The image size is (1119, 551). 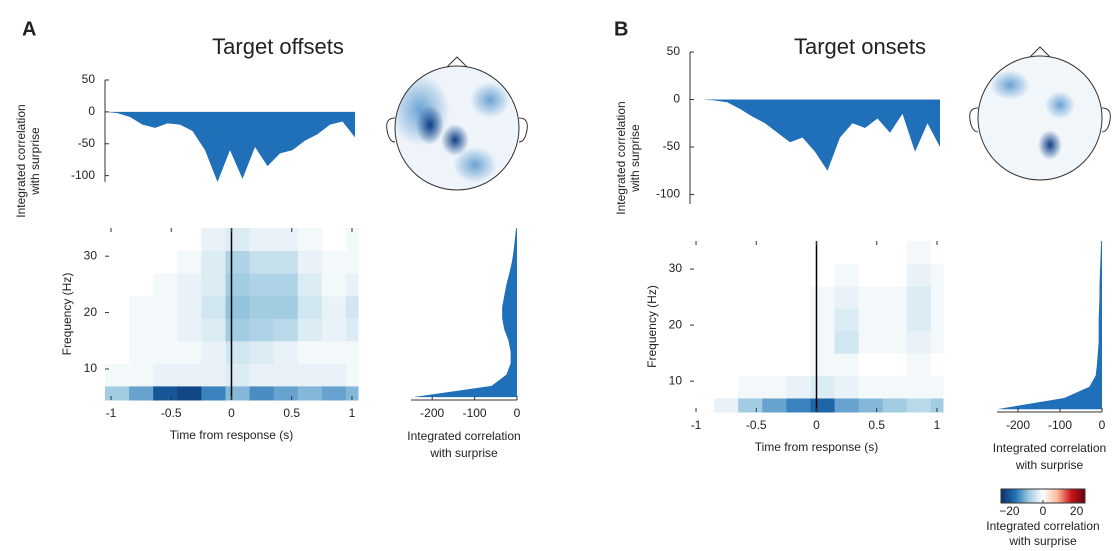 I want to click on panel-title: Target onsets, so click(x=860, y=46).